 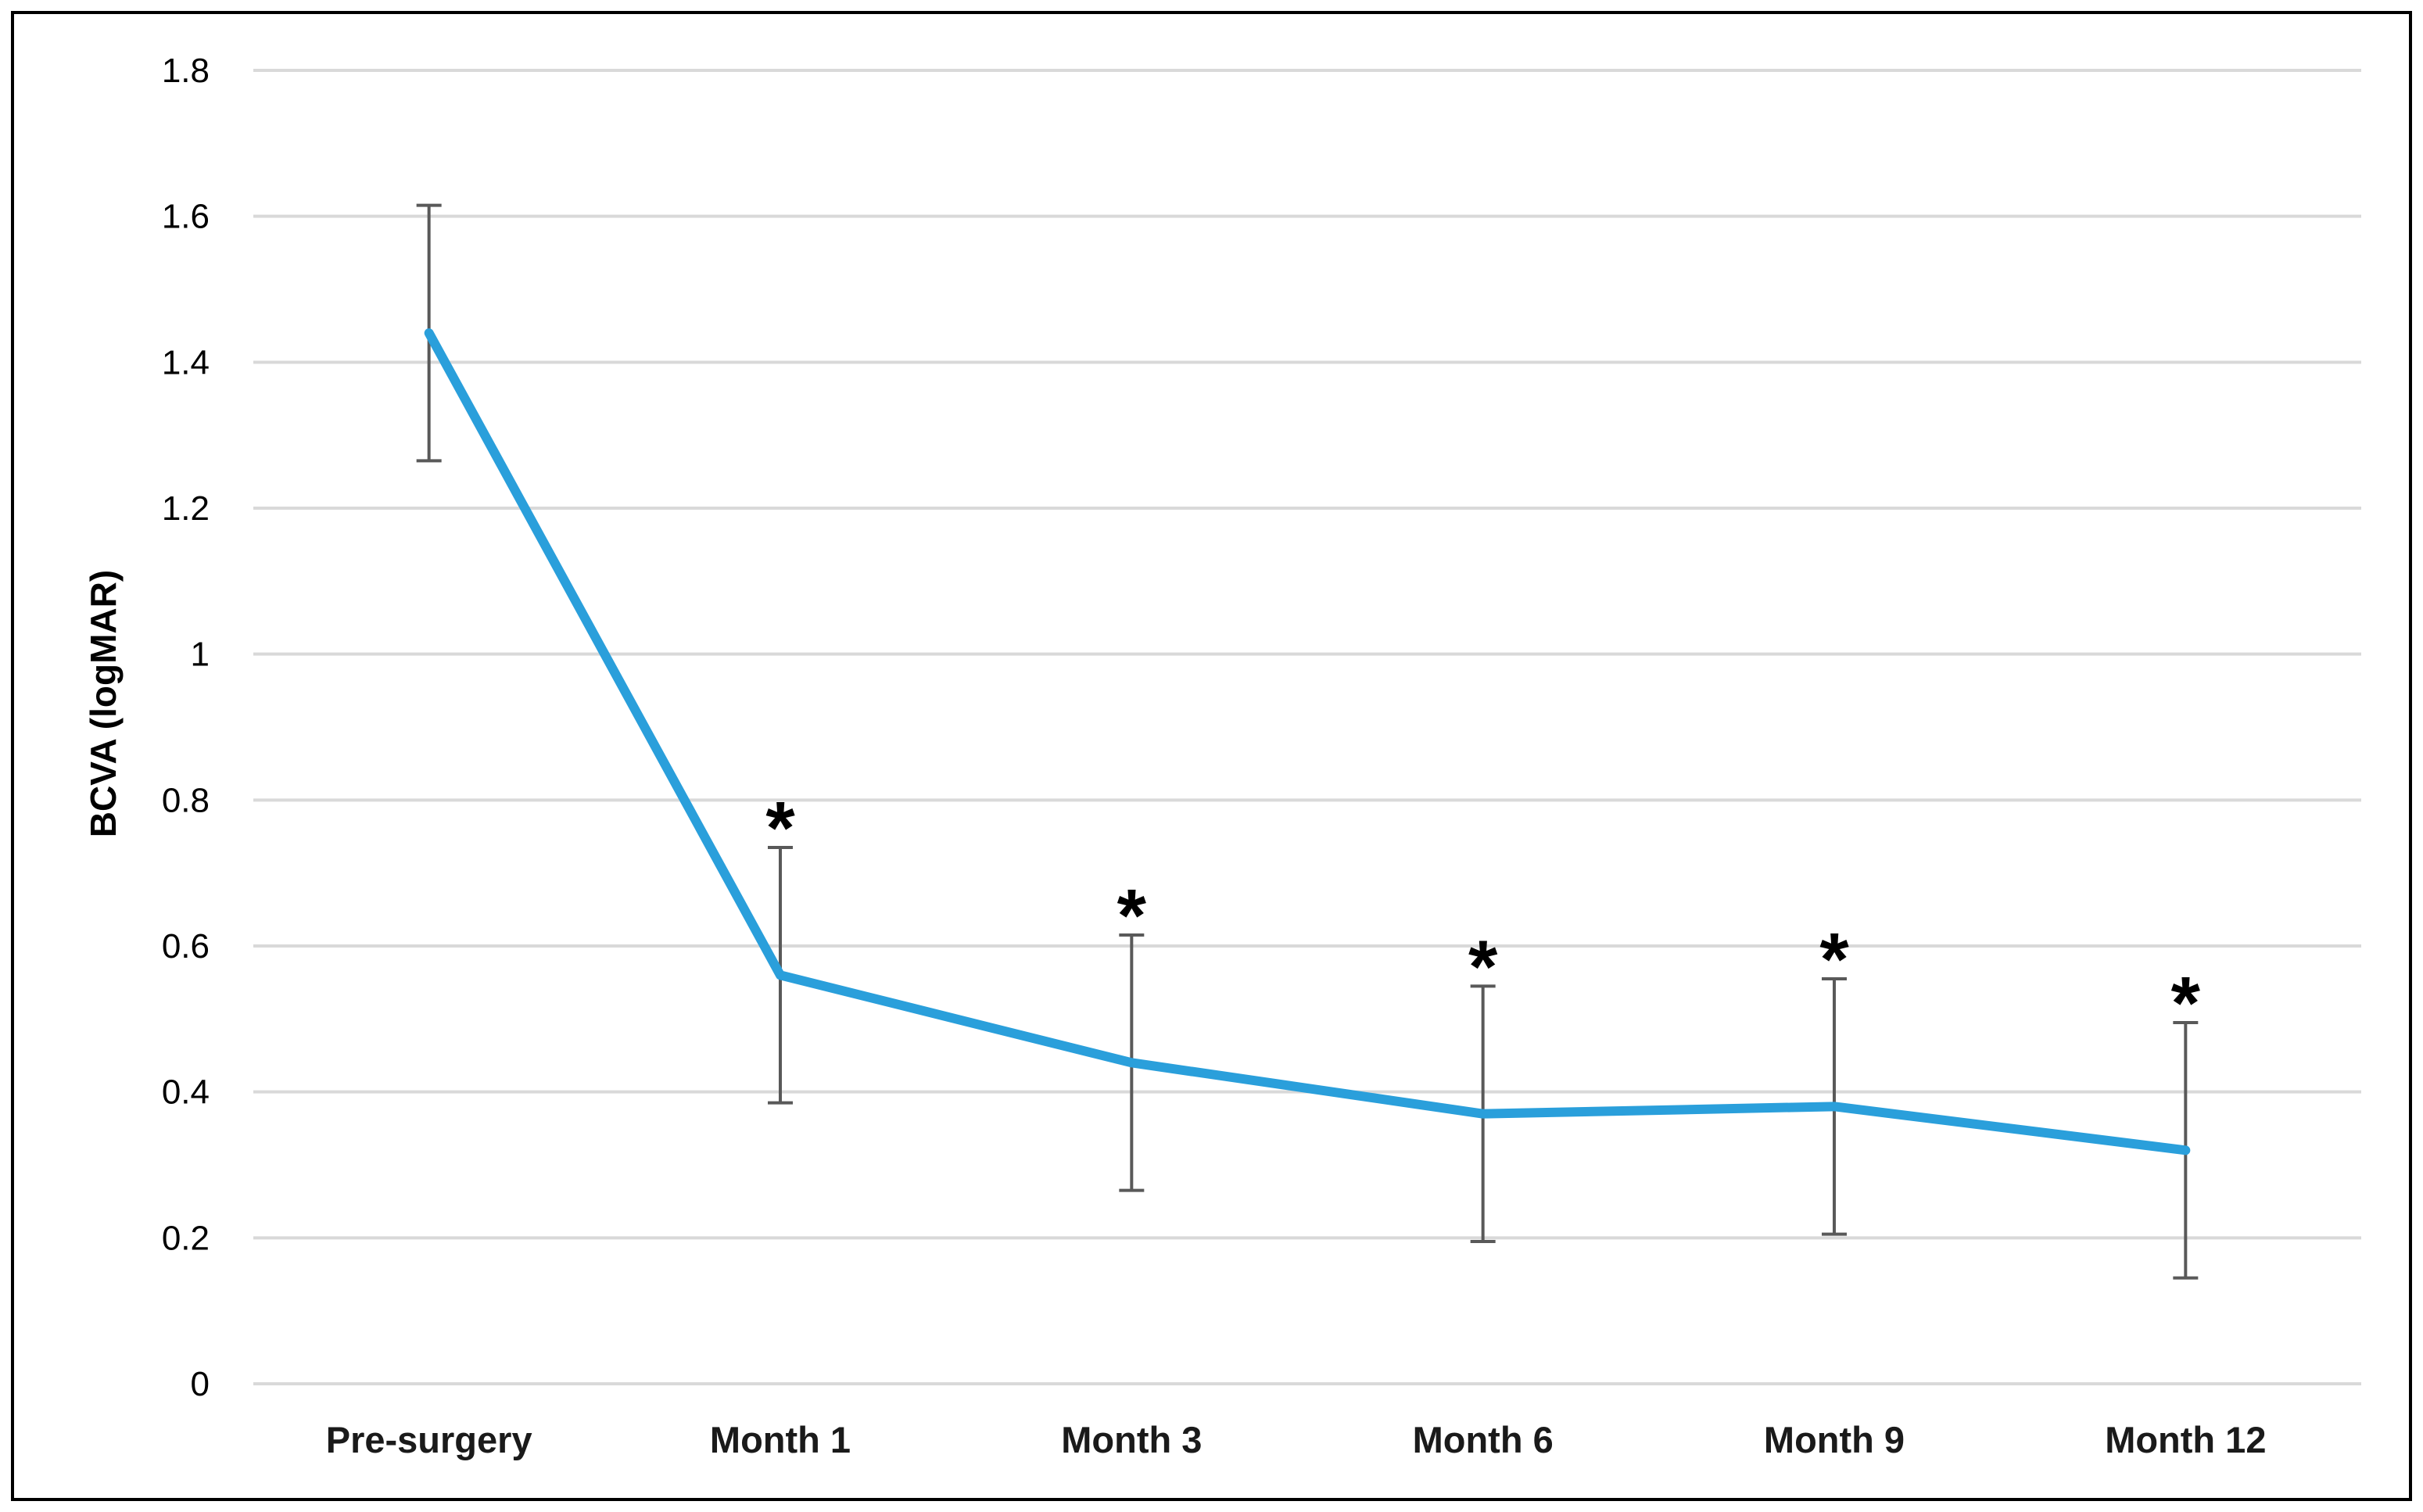 I want to click on y-tick-label: 1.8, so click(x=186, y=71).